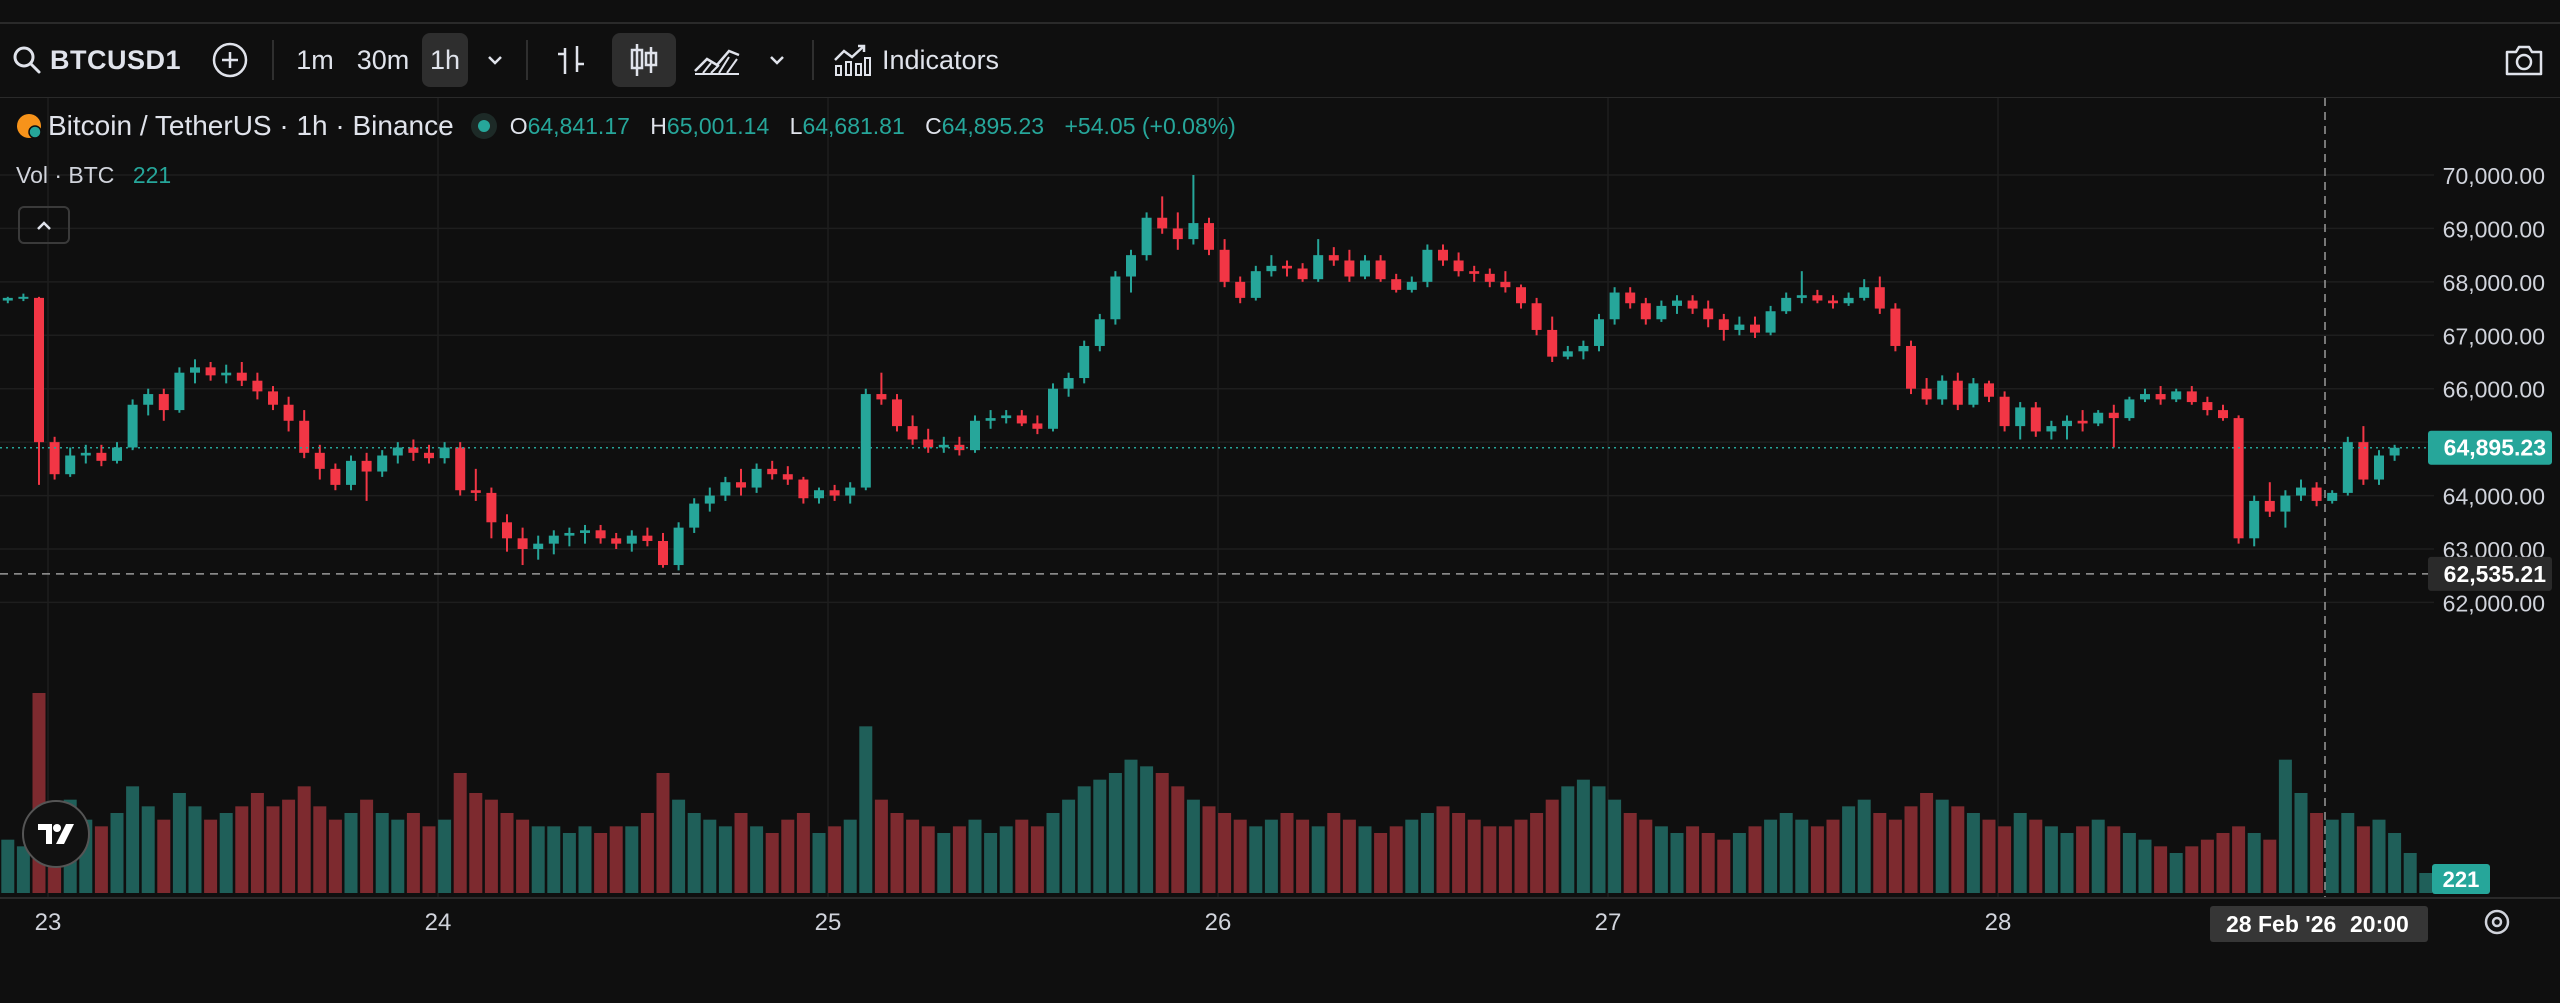 The image size is (2560, 1003). What do you see at coordinates (251, 125) in the screenshot?
I see `symbol-title: Bitcoin / TetherUS · 1h · Binance` at bounding box center [251, 125].